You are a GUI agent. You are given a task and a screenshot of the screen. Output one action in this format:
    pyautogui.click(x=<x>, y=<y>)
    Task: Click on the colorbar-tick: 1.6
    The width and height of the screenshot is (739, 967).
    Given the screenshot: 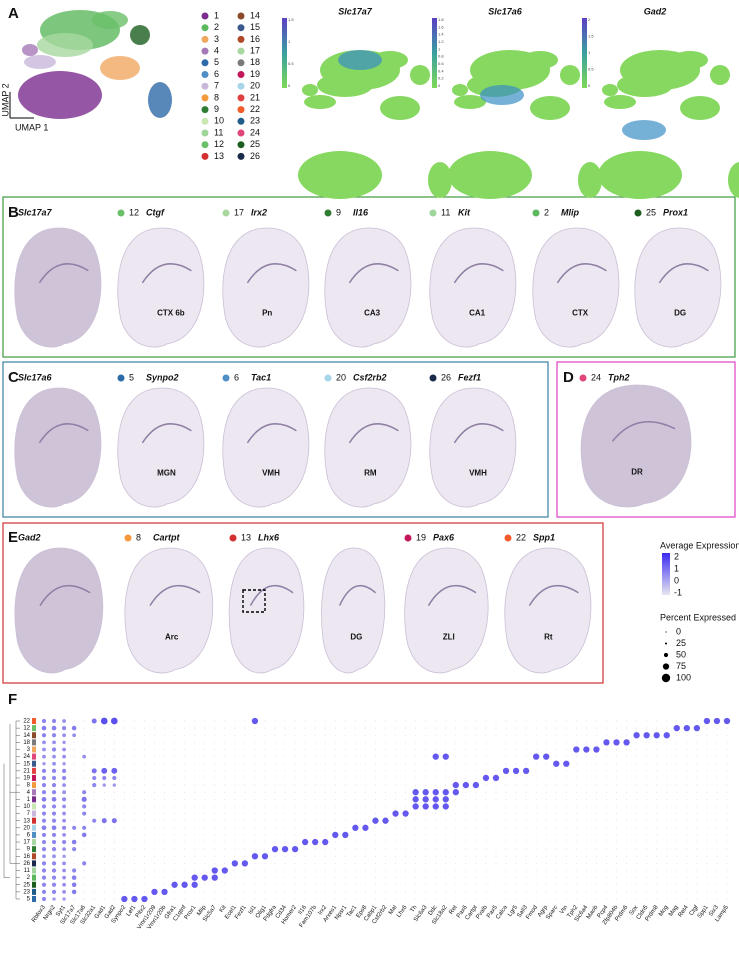 What is the action you would take?
    pyautogui.click(x=441, y=26)
    